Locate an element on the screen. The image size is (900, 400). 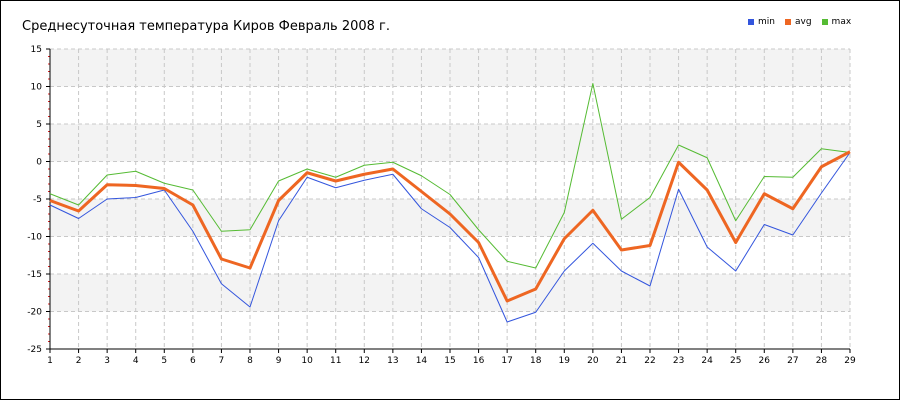
y-tick-label: 0 is located at coordinates (39, 163).